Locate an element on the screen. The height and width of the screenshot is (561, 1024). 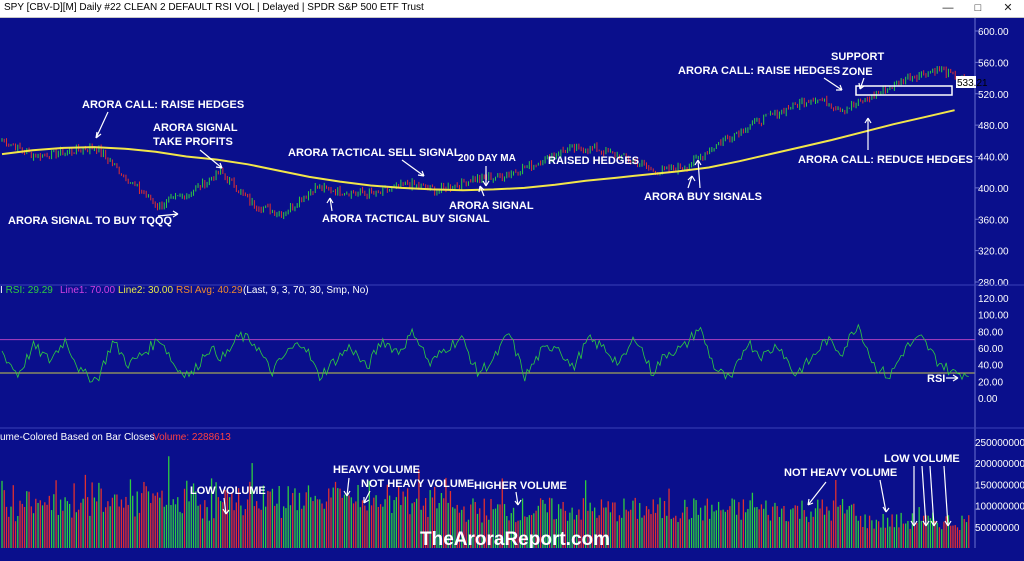
annotation-tactical-sell: ARORA TACTICAL SELL SIGNAL is located at coordinates (374, 153).